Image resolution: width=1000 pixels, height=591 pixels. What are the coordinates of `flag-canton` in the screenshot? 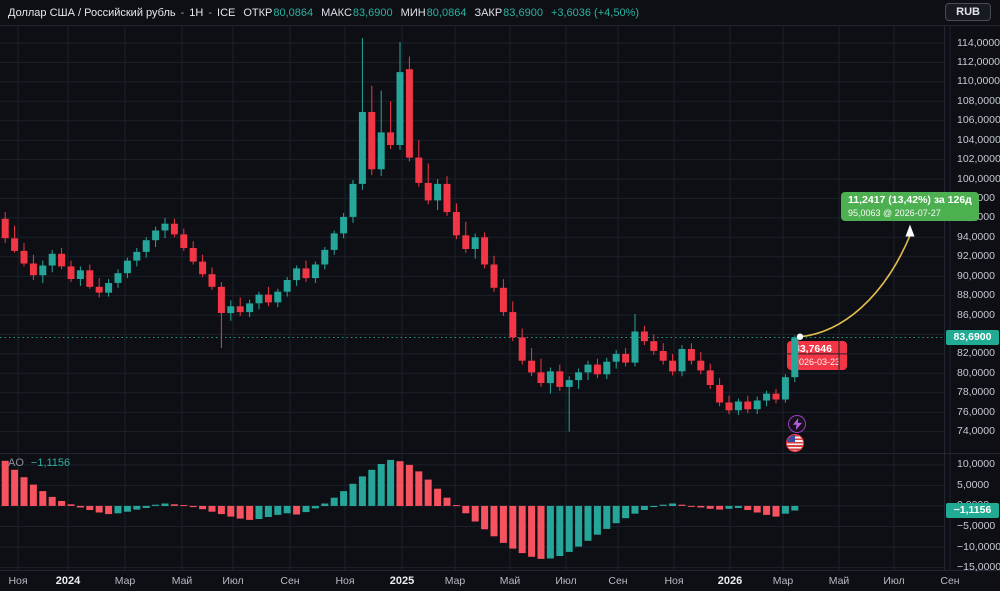 It's located at (791, 439).